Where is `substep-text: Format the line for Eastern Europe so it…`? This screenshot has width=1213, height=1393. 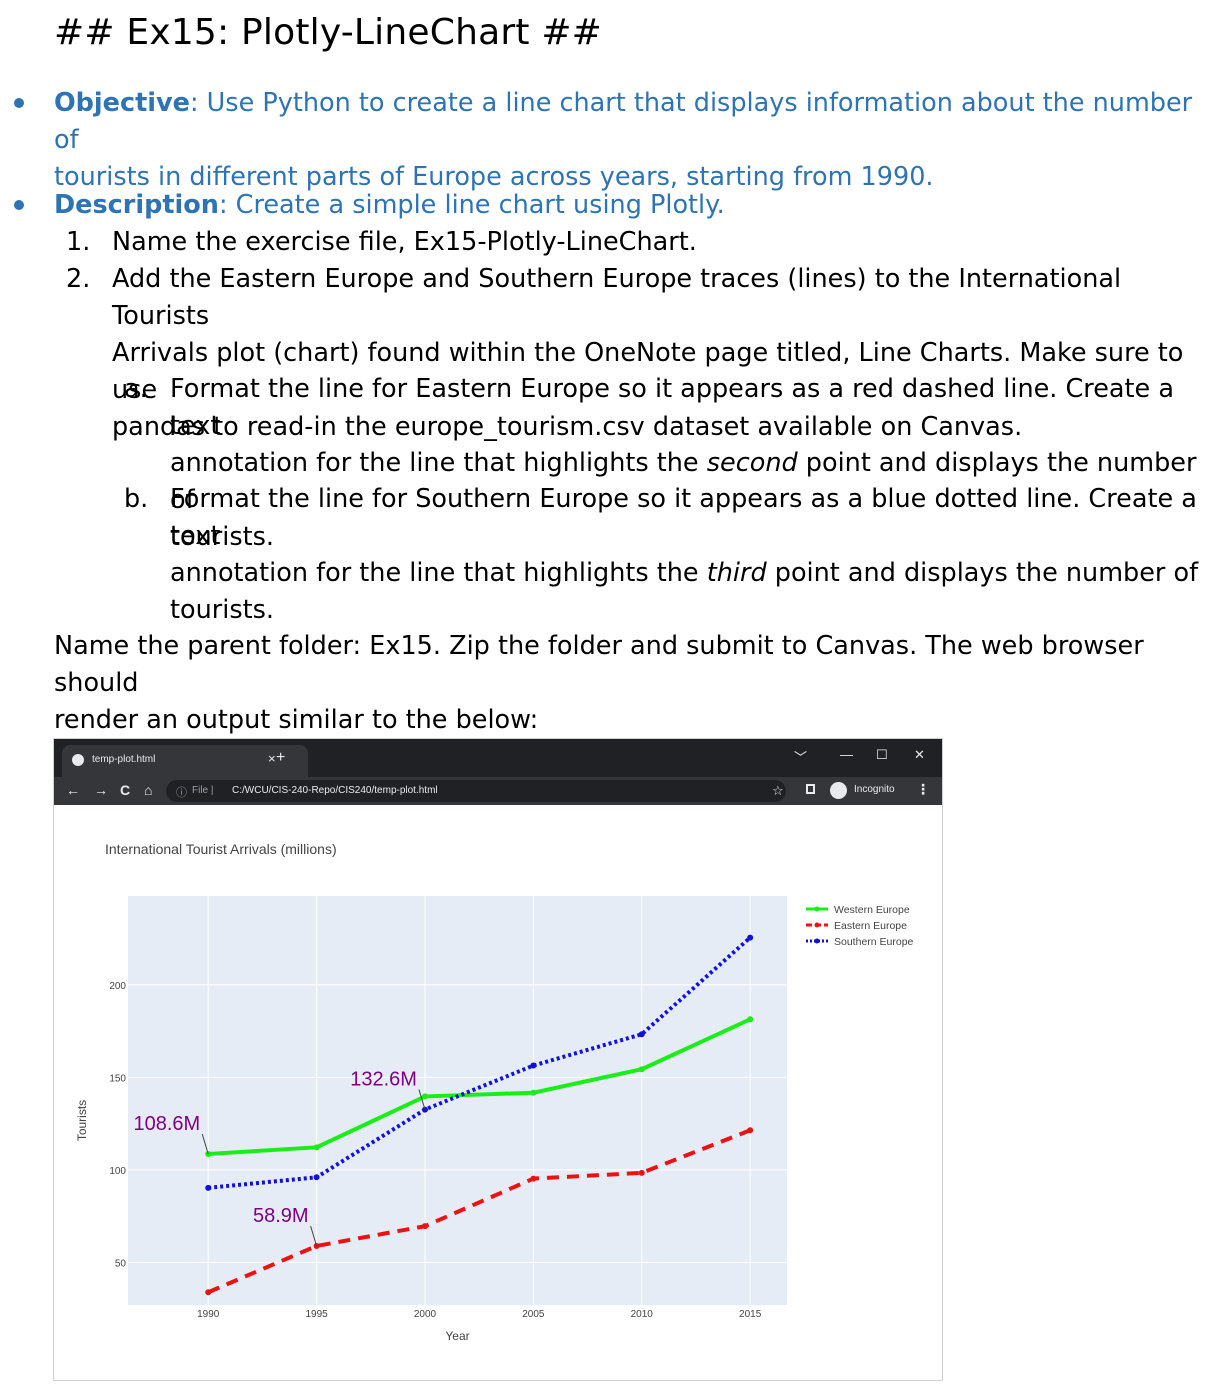
substep-text: Format the line for Eastern Europe so it… is located at coordinates (690, 463).